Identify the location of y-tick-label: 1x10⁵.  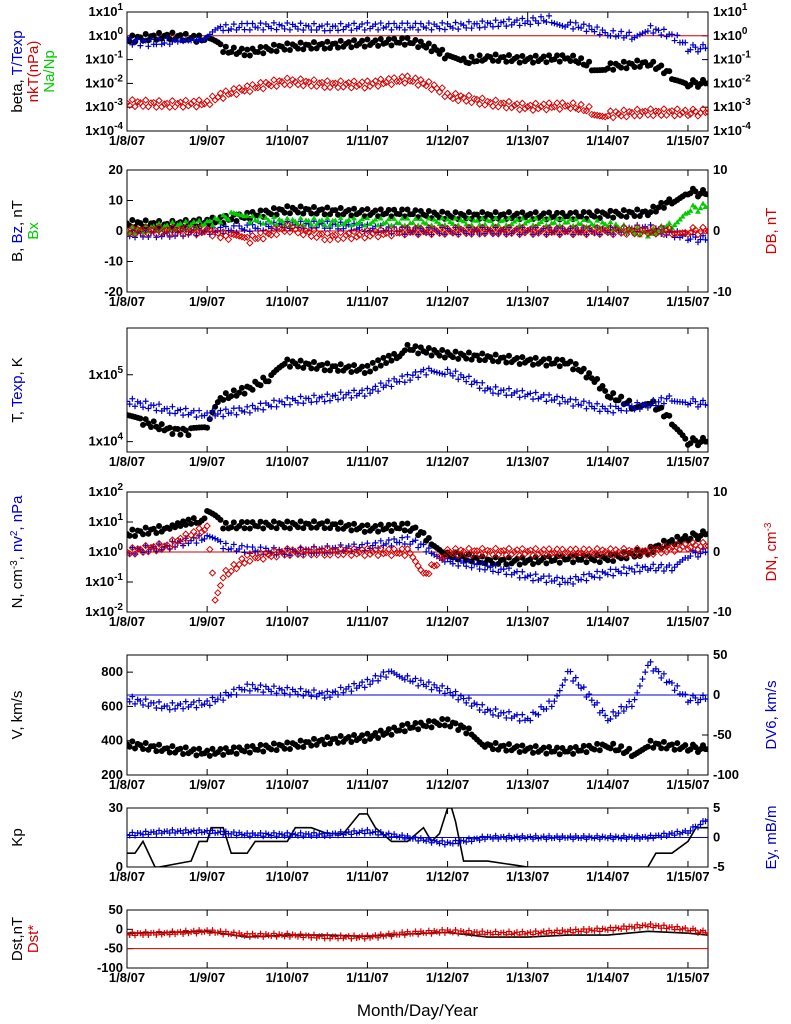
(106, 373).